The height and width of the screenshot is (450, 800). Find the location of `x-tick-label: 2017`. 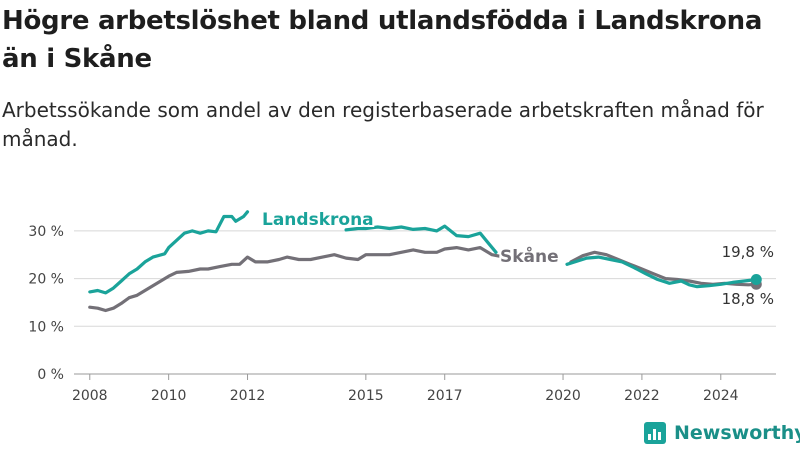

x-tick-label: 2017 is located at coordinates (445, 396).